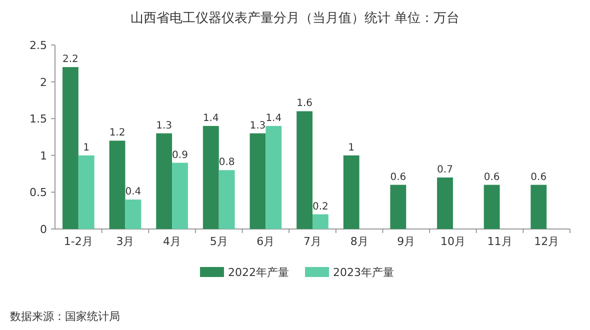 Image resolution: width=590 pixels, height=330 pixels. Describe the element at coordinates (363, 272) in the screenshot. I see `legend-label: 2023年产量` at that location.